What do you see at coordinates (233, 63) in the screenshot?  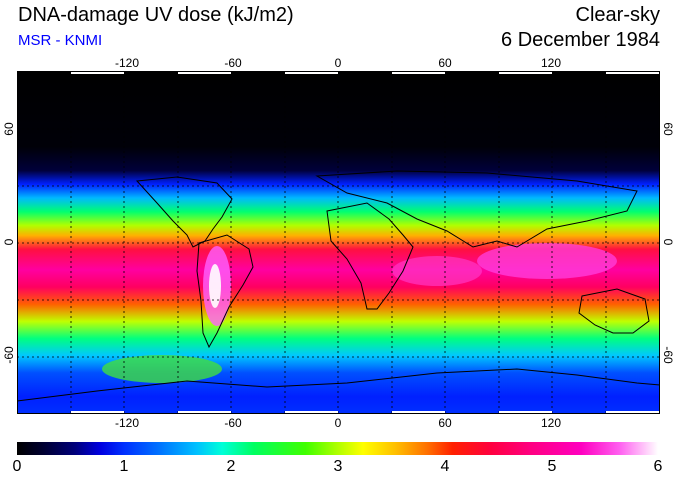 I see `lon-tick-top: -60` at bounding box center [233, 63].